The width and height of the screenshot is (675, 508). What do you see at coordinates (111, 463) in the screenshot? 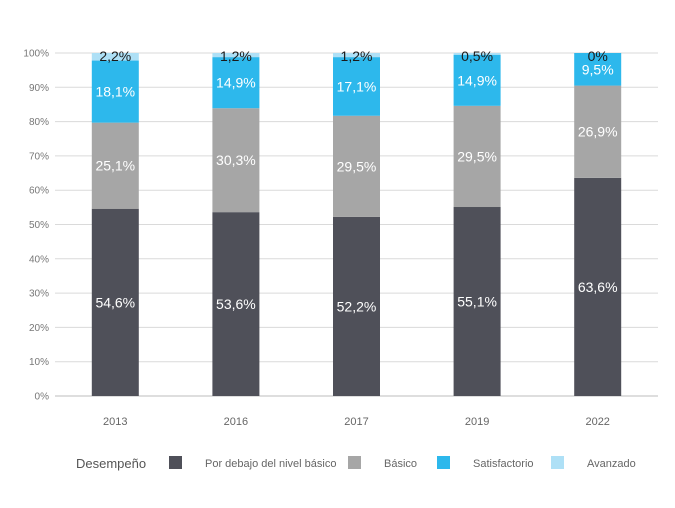
I see `legend-title: Desempeño` at bounding box center [111, 463].